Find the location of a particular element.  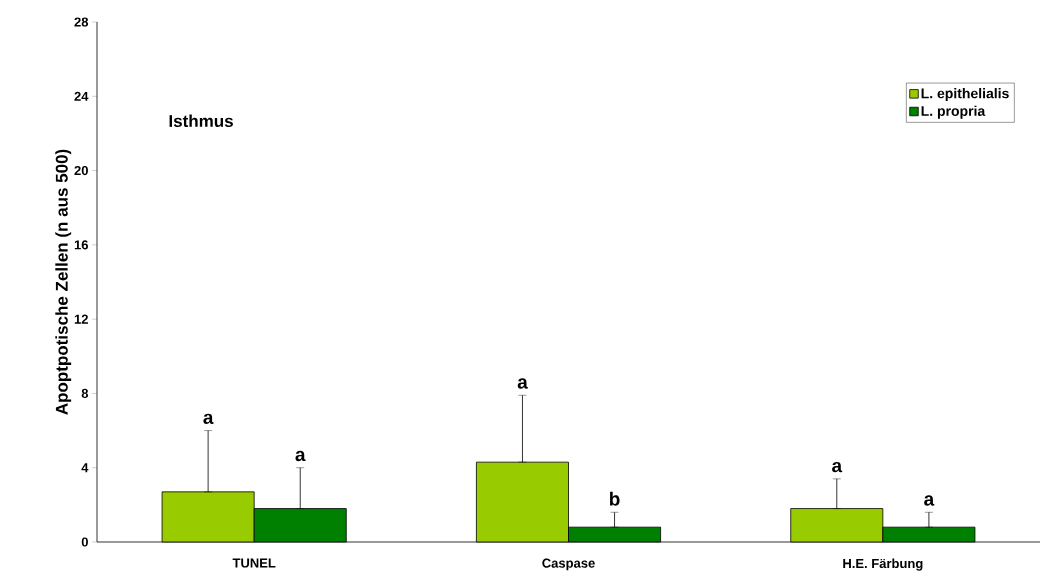

y-tick-label: 20 is located at coordinates (81, 170).